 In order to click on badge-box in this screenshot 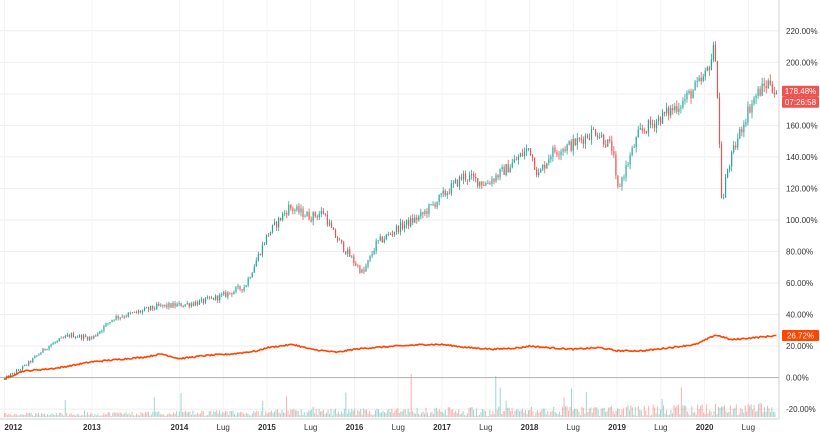, I will do `click(800, 102)`.